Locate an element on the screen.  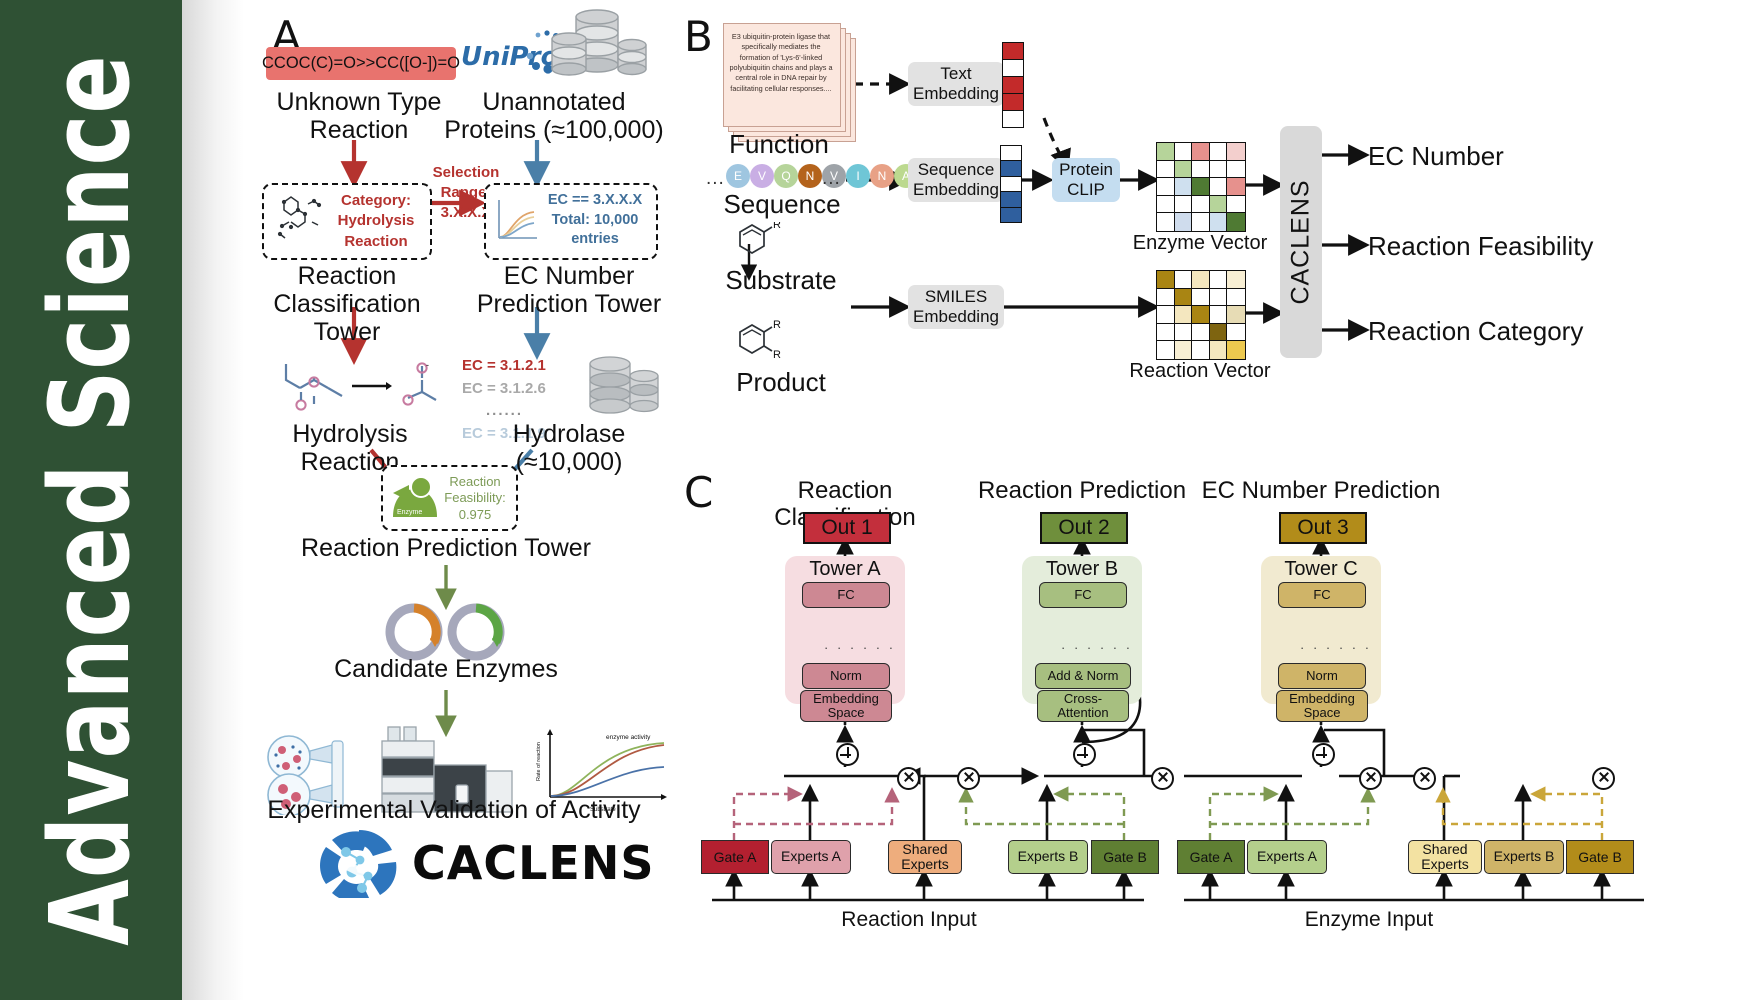
kinetics-plot-title: enzyme activity is located at coordinates (628, 737).